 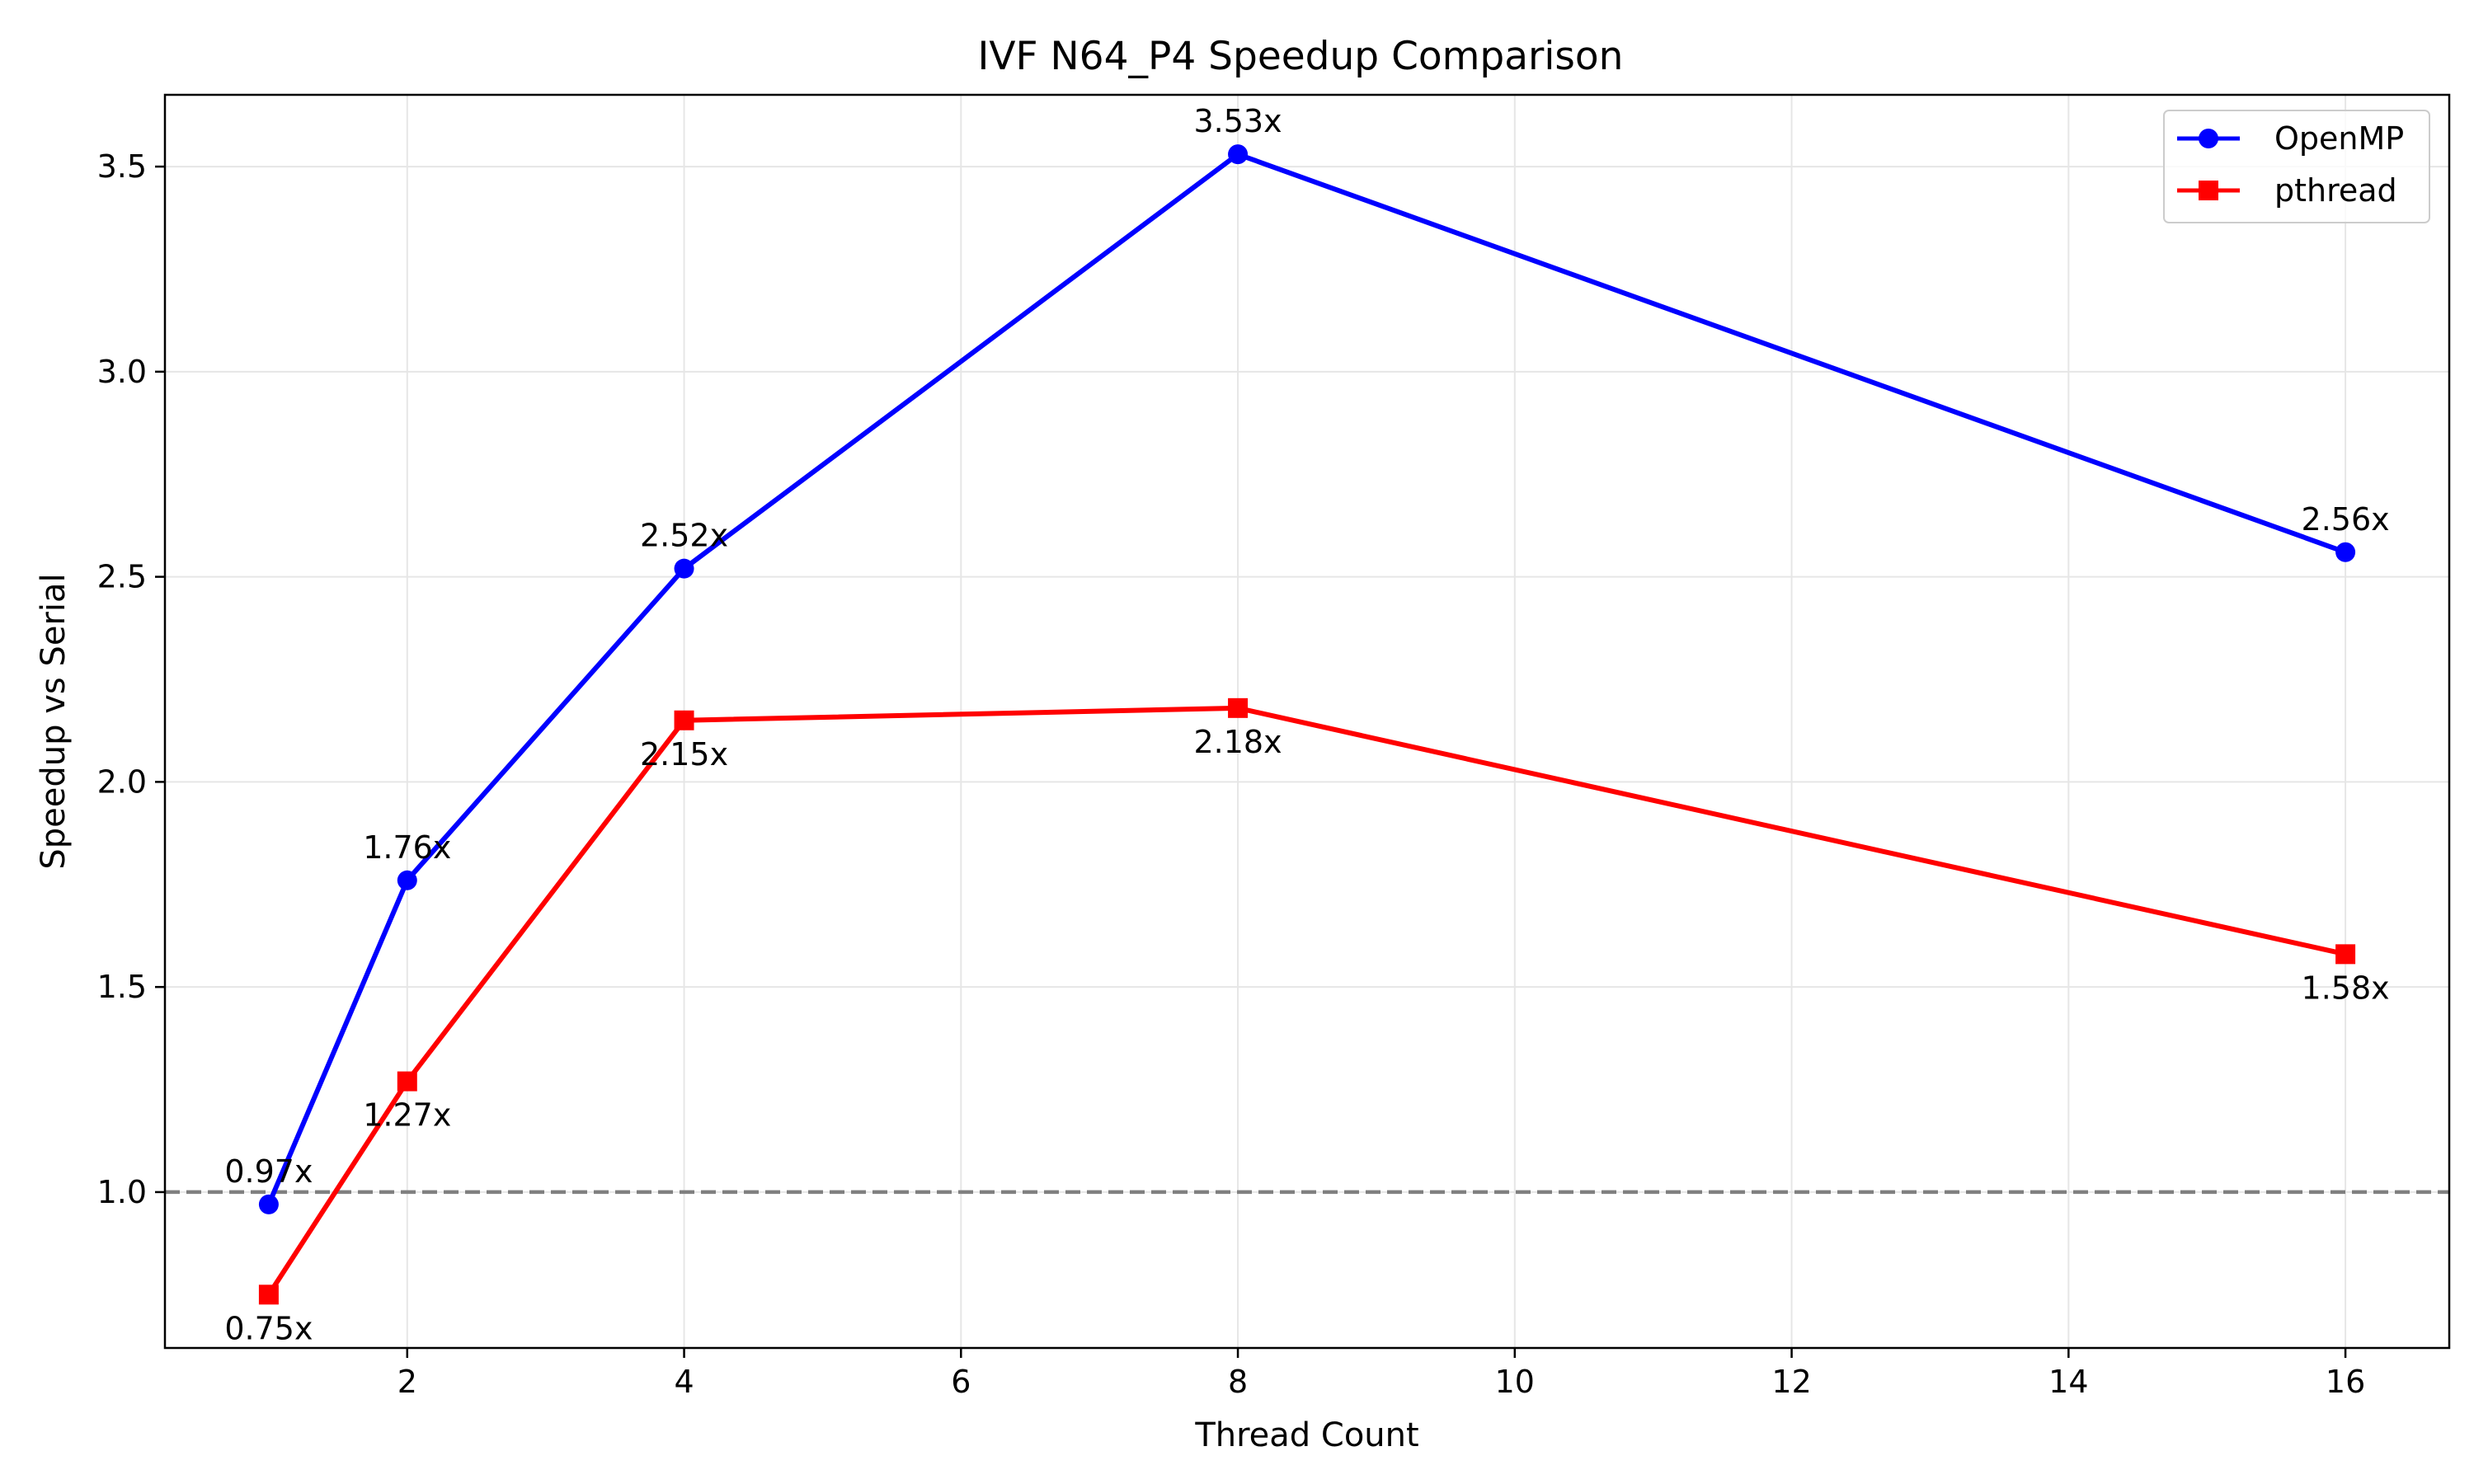 I want to click on x-tick-label: 8, so click(x=1238, y=1382).